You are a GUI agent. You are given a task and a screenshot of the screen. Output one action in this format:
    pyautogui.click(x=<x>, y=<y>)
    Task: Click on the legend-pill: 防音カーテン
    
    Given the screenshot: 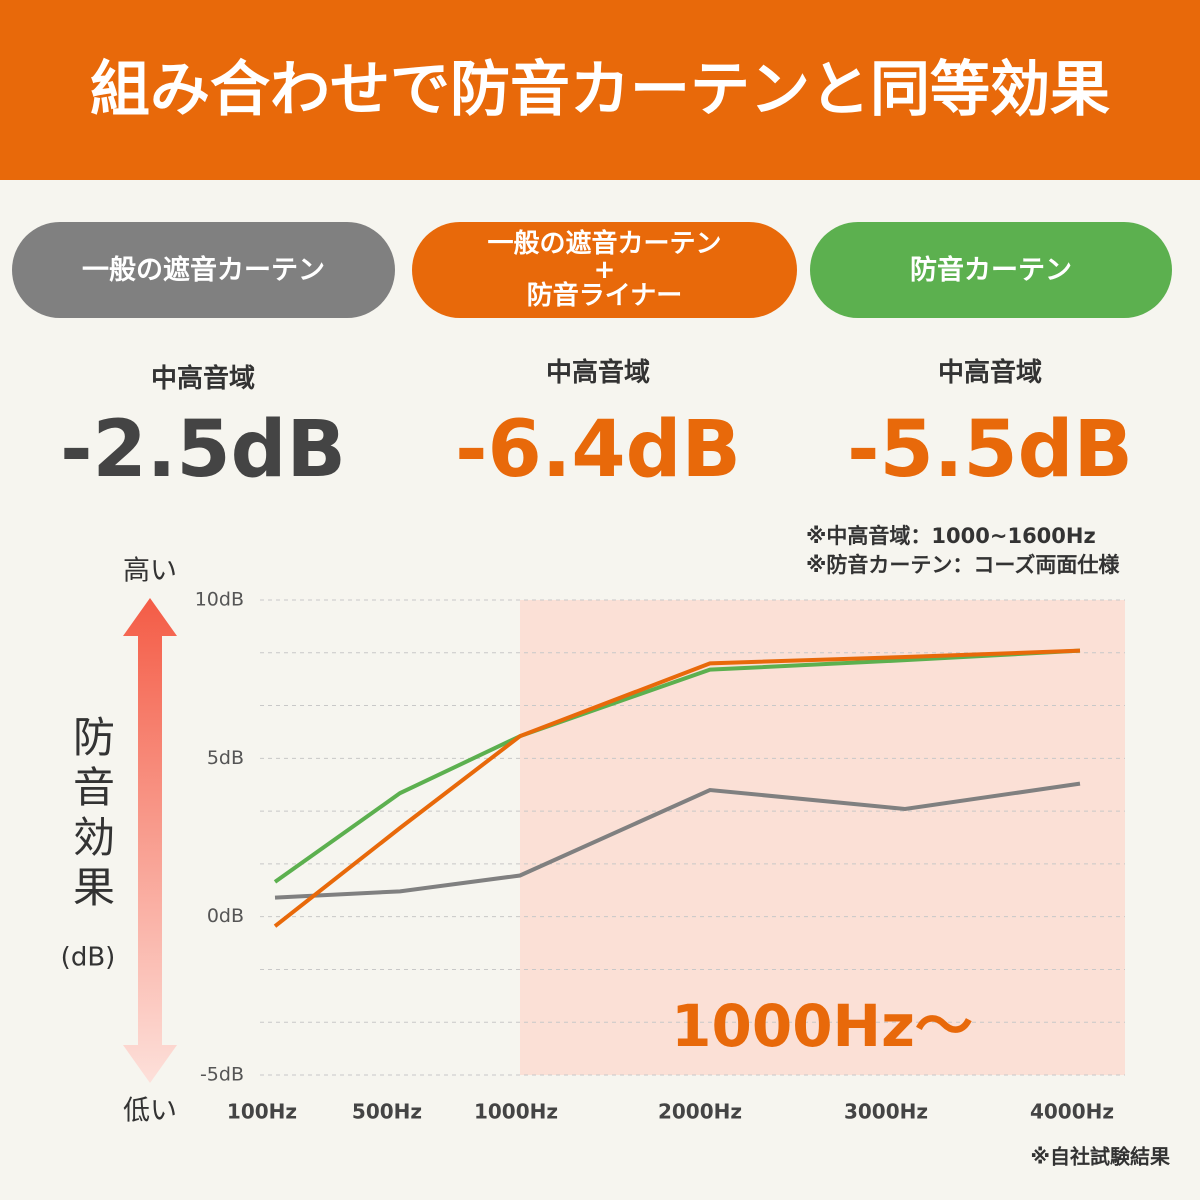 What is the action you would take?
    pyautogui.click(x=991, y=270)
    